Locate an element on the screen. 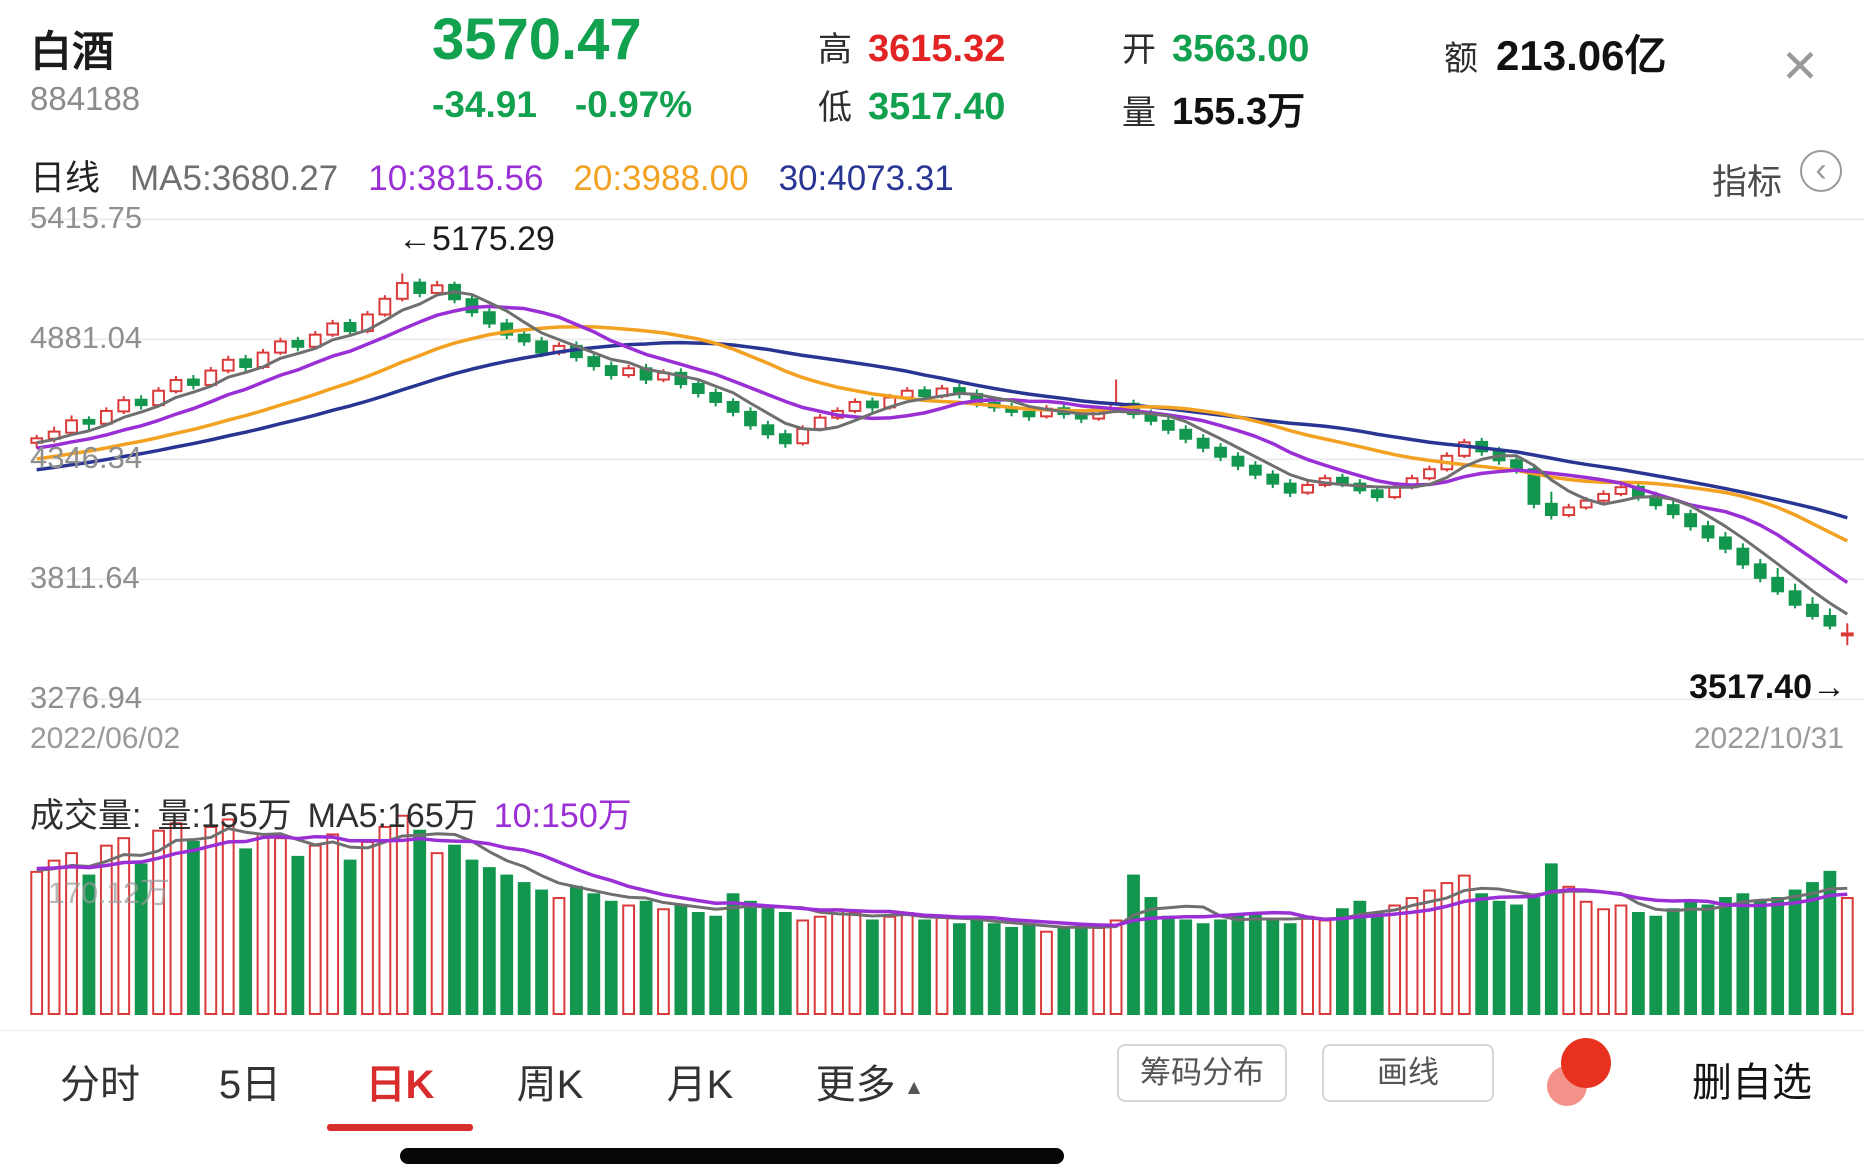 Image resolution: width=1864 pixels, height=1170 pixels. low-row: 低 3517.40 is located at coordinates (911, 104).